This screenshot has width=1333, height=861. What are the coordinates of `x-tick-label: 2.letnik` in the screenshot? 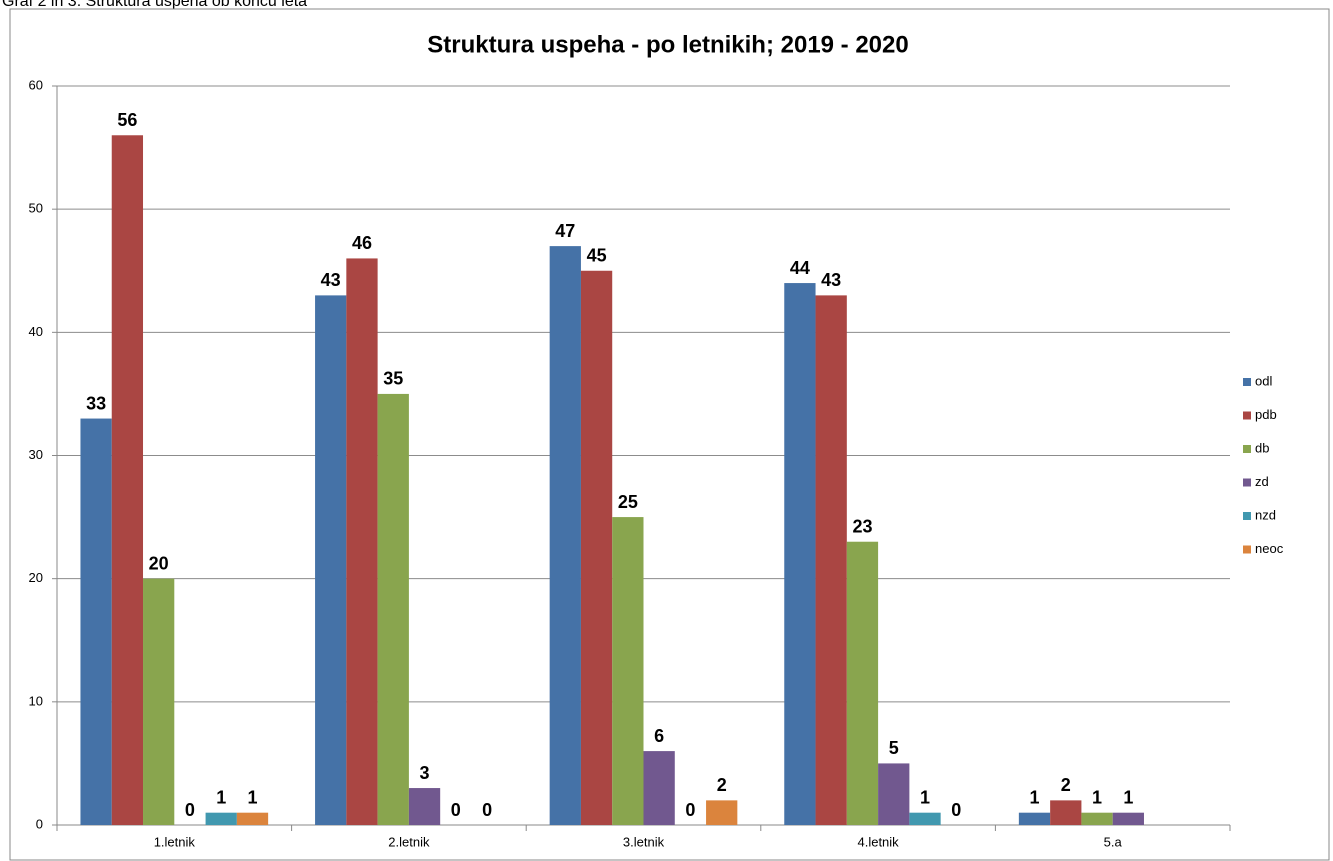 It's located at (409, 841).